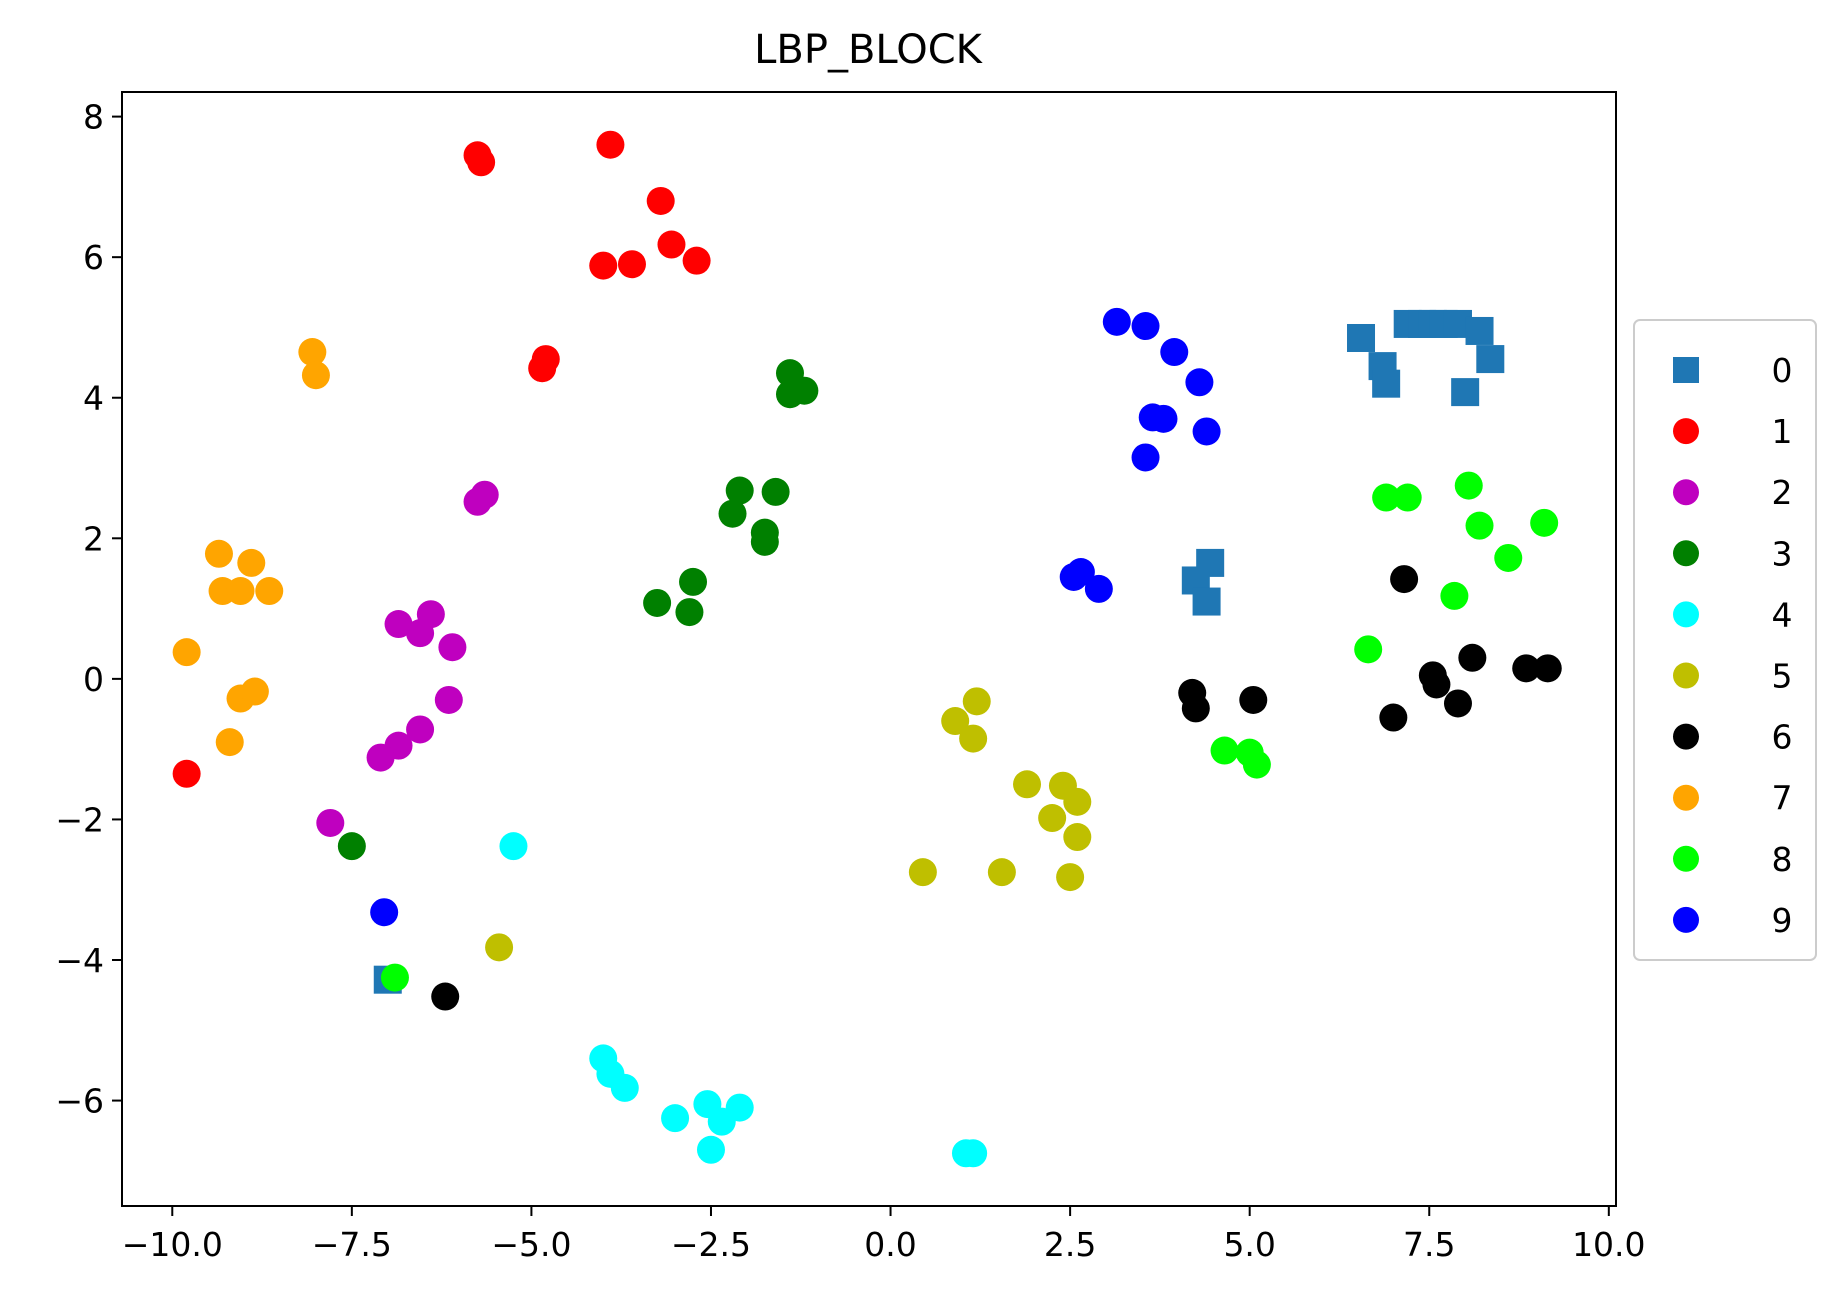  Describe the element at coordinates (1782, 553) in the screenshot. I see `legend-label-3: 3` at that location.